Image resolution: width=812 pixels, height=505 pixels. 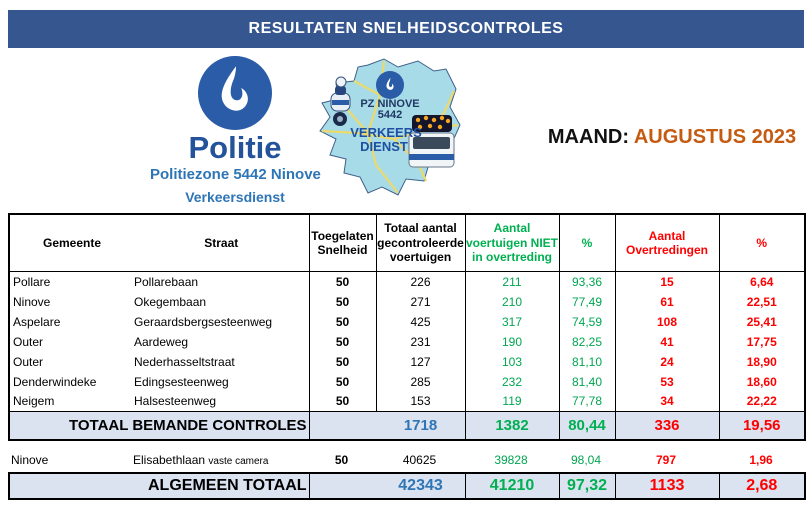 What do you see at coordinates (238, 461) in the screenshot?
I see `camera-straat-note: vaste camera` at bounding box center [238, 461].